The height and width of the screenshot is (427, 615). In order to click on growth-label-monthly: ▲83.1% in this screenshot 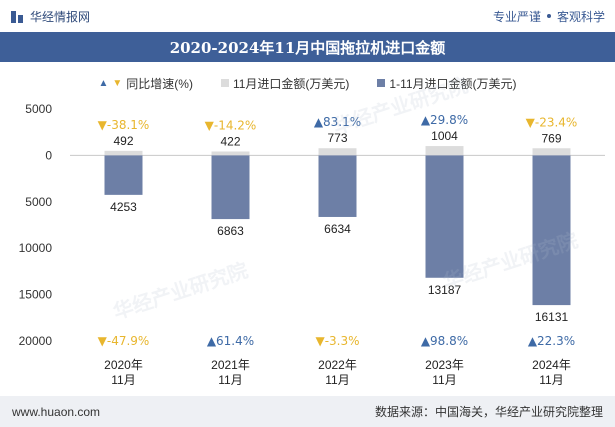, I will do `click(337, 122)`.